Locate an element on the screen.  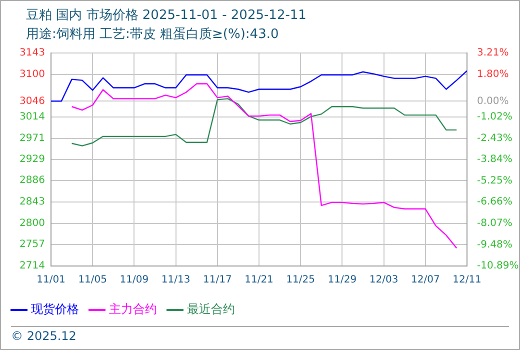
chart-subtitle: 用途:饲料用 工艺:带皮 粗蛋白质≥(%):43.0 is located at coordinates (152, 34).